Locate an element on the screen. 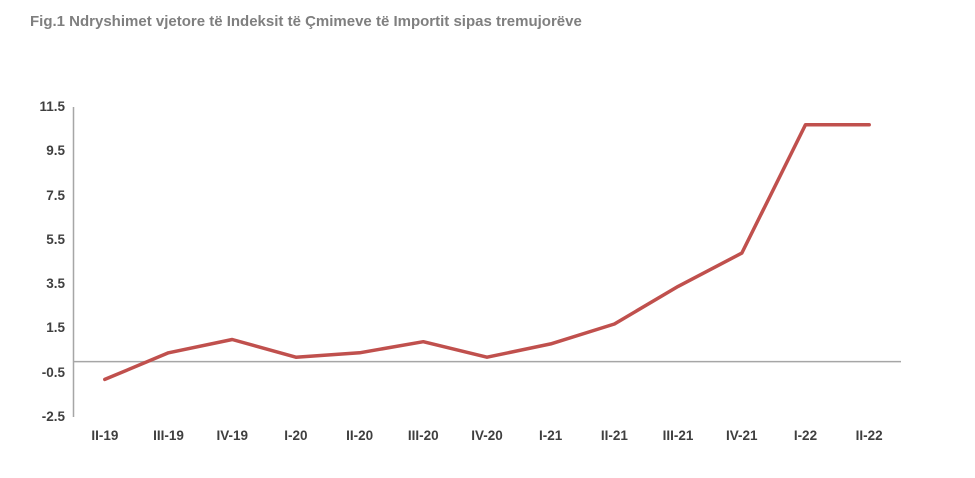 This screenshot has height=478, width=975. x-tick-label: III-20 is located at coordinates (423, 435).